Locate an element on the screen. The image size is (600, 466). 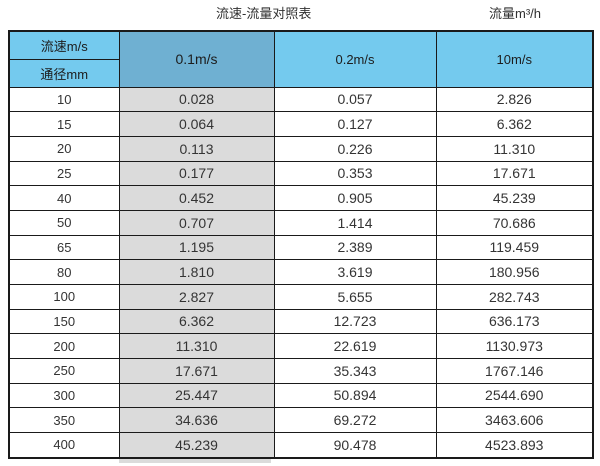
table-row: 150 6.362 12.723 636.173 is located at coordinates (301, 321).